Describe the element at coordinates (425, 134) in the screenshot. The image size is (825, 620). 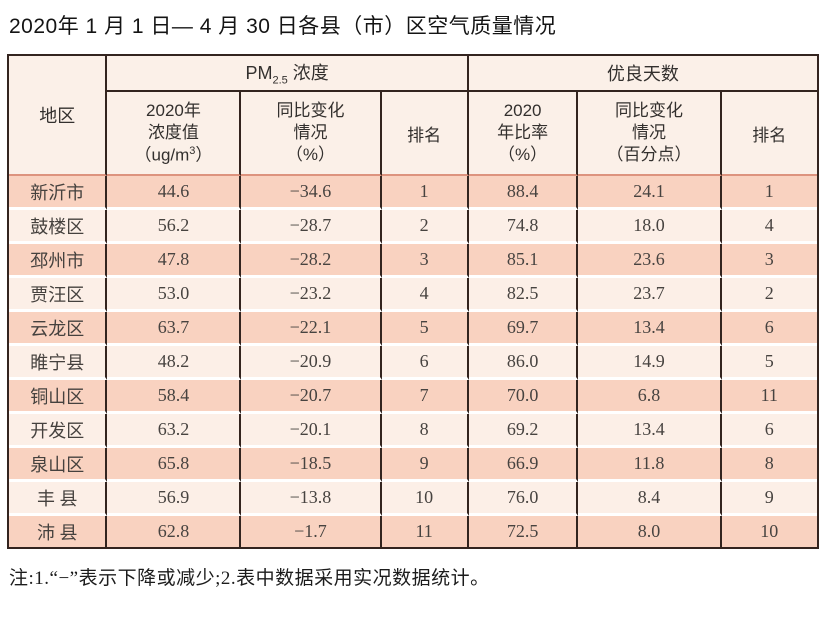
I see `col-header-pm-rank: 排名` at that location.